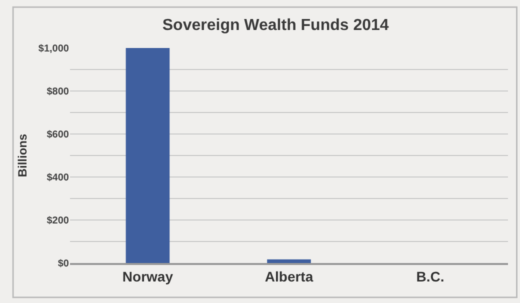  I want to click on y-tick-label: $600, so click(58, 135).